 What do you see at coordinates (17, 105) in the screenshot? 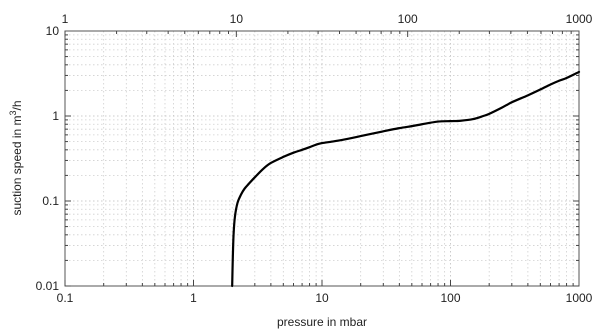
I see `y-axis-label-suffix: /h` at bounding box center [17, 105].